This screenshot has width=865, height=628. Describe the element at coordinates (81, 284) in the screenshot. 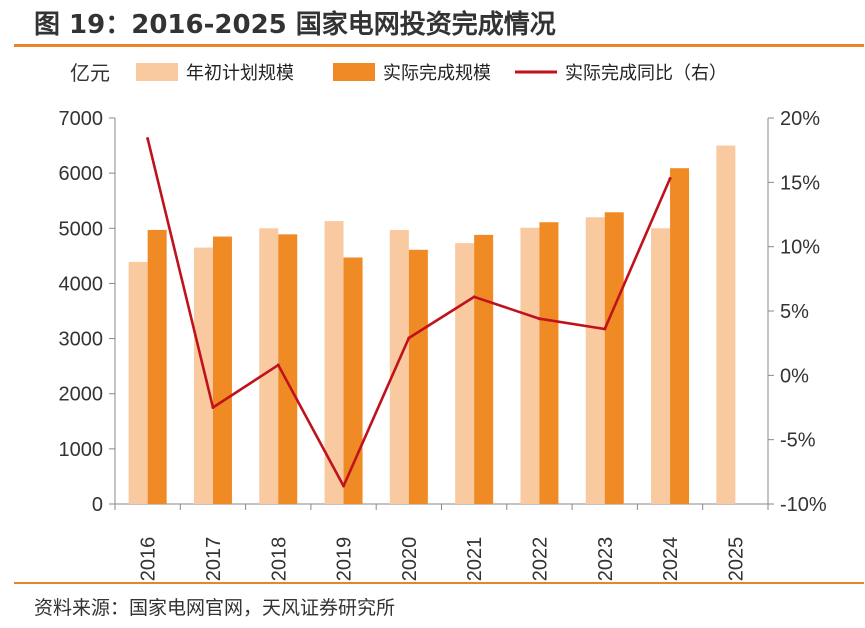

I see `y-tick-label-left: 4000` at that location.